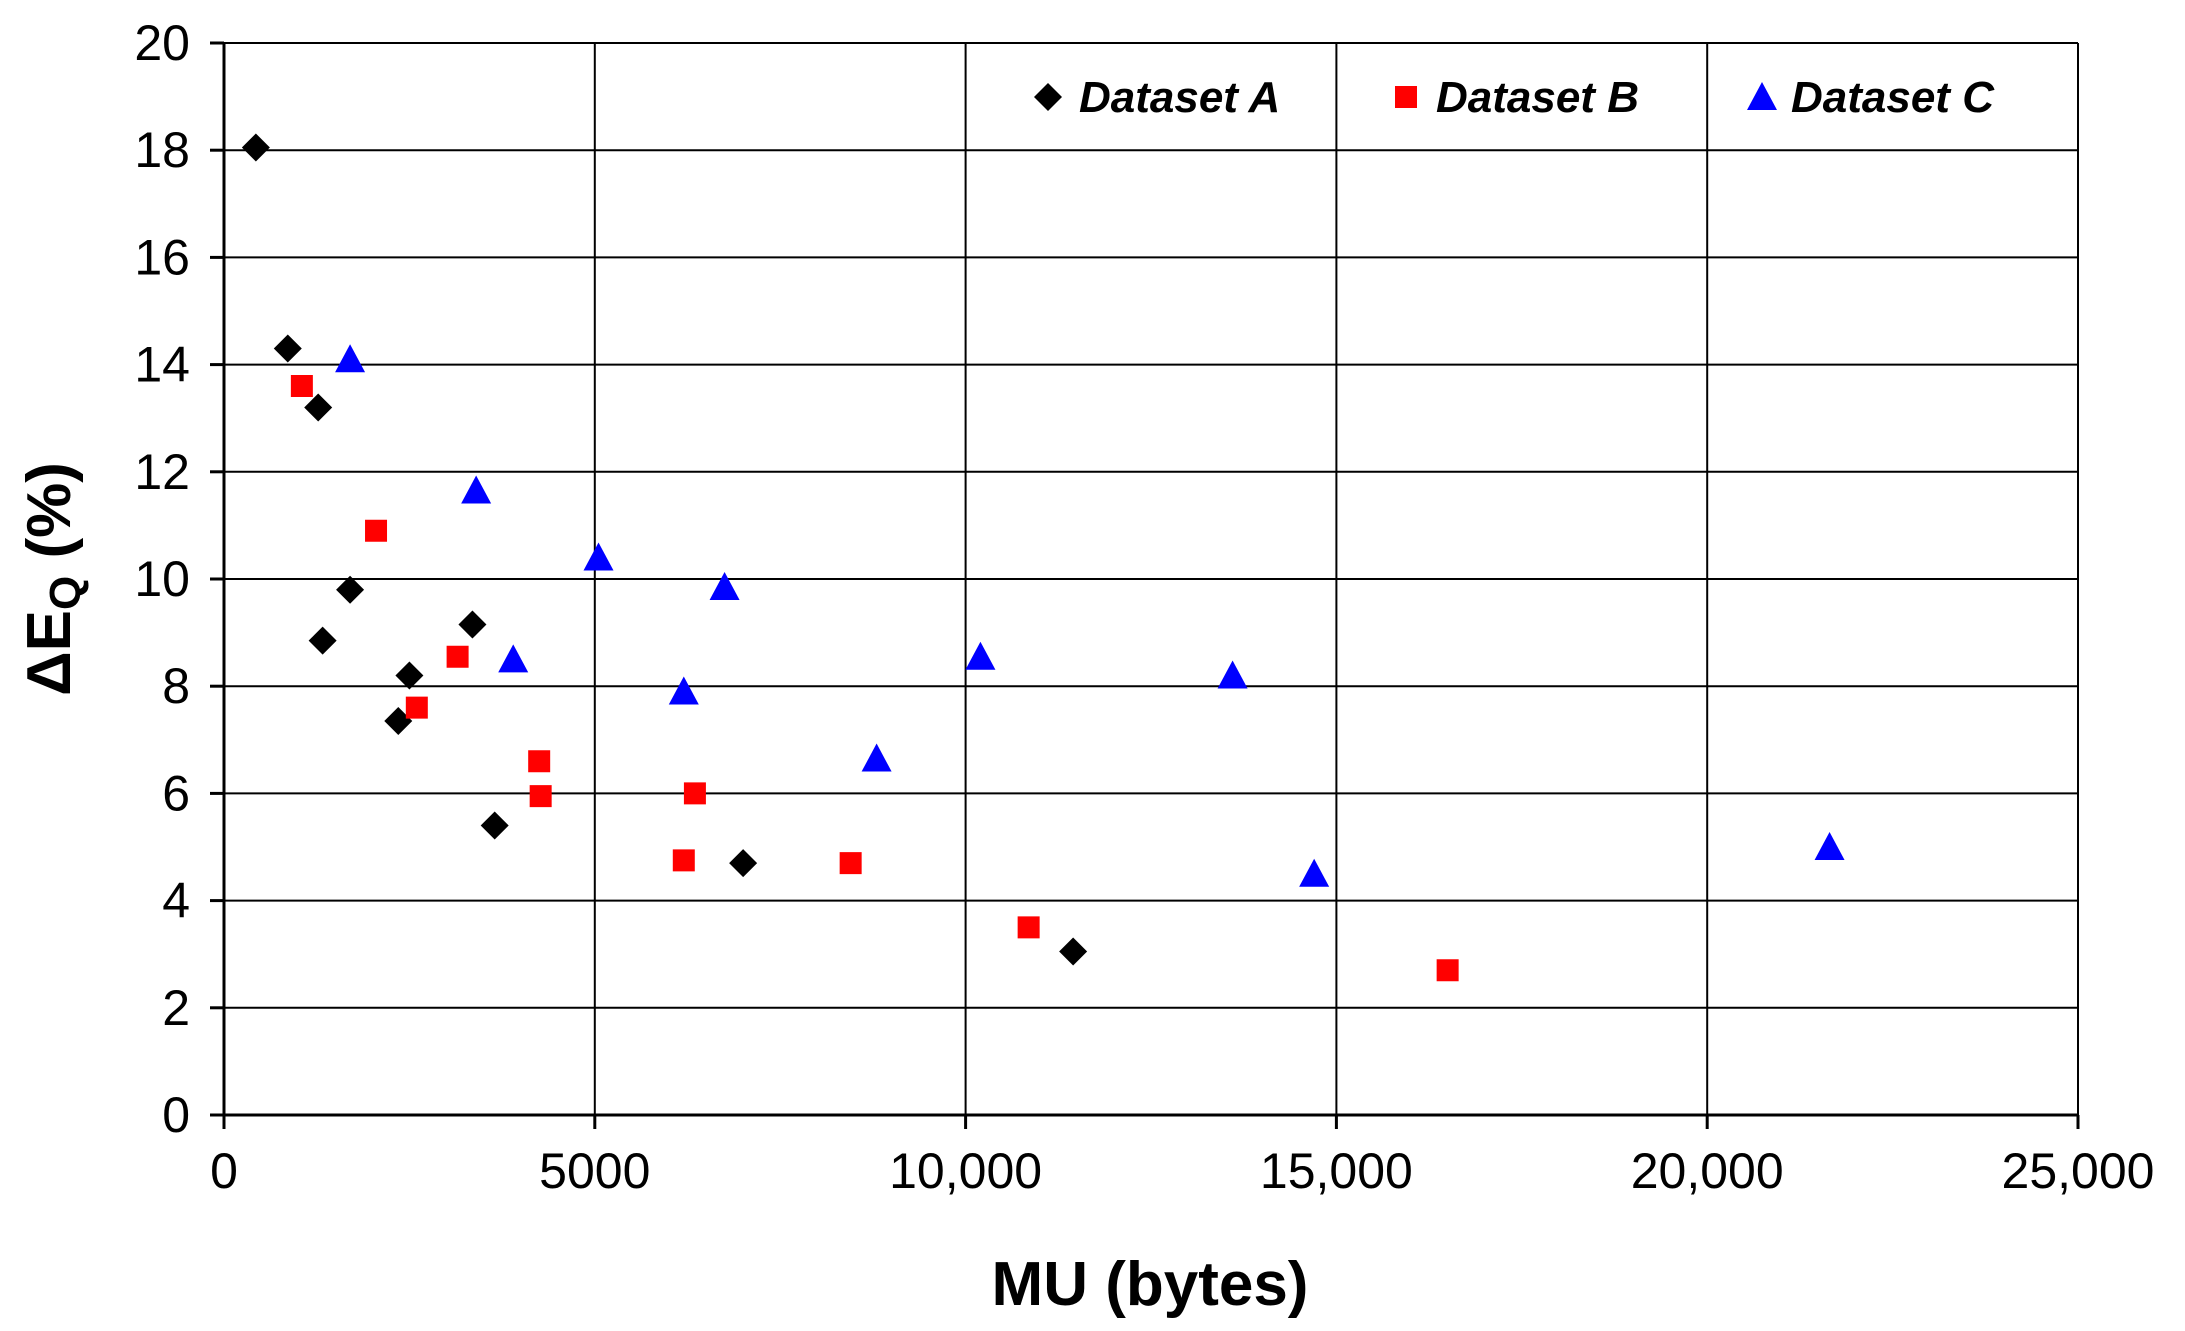  Describe the element at coordinates (65, 593) in the screenshot. I see `y-axis-title-subscript: Q` at that location.